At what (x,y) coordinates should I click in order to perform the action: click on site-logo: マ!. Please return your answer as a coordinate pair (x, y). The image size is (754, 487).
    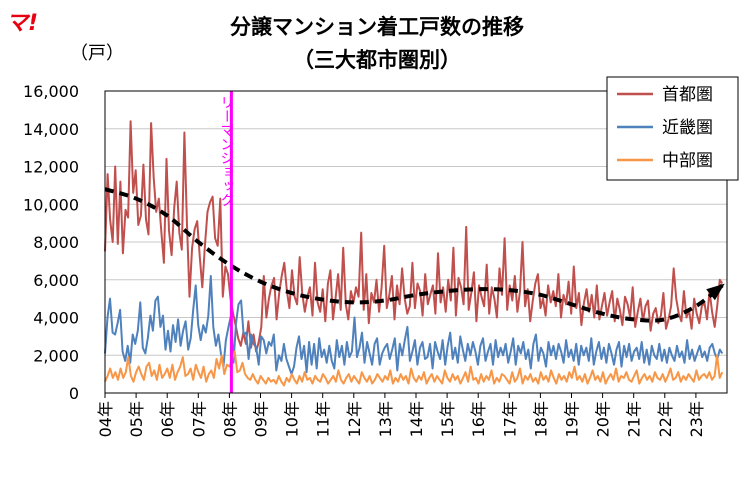
    Looking at the image, I should click on (21, 20).